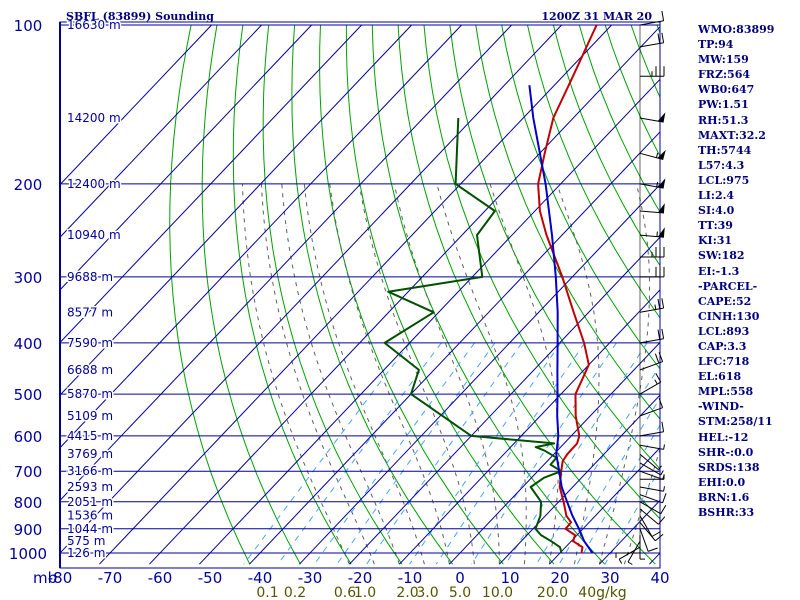 The image size is (800, 600). I want to click on index-item: SW:182, so click(721, 256).